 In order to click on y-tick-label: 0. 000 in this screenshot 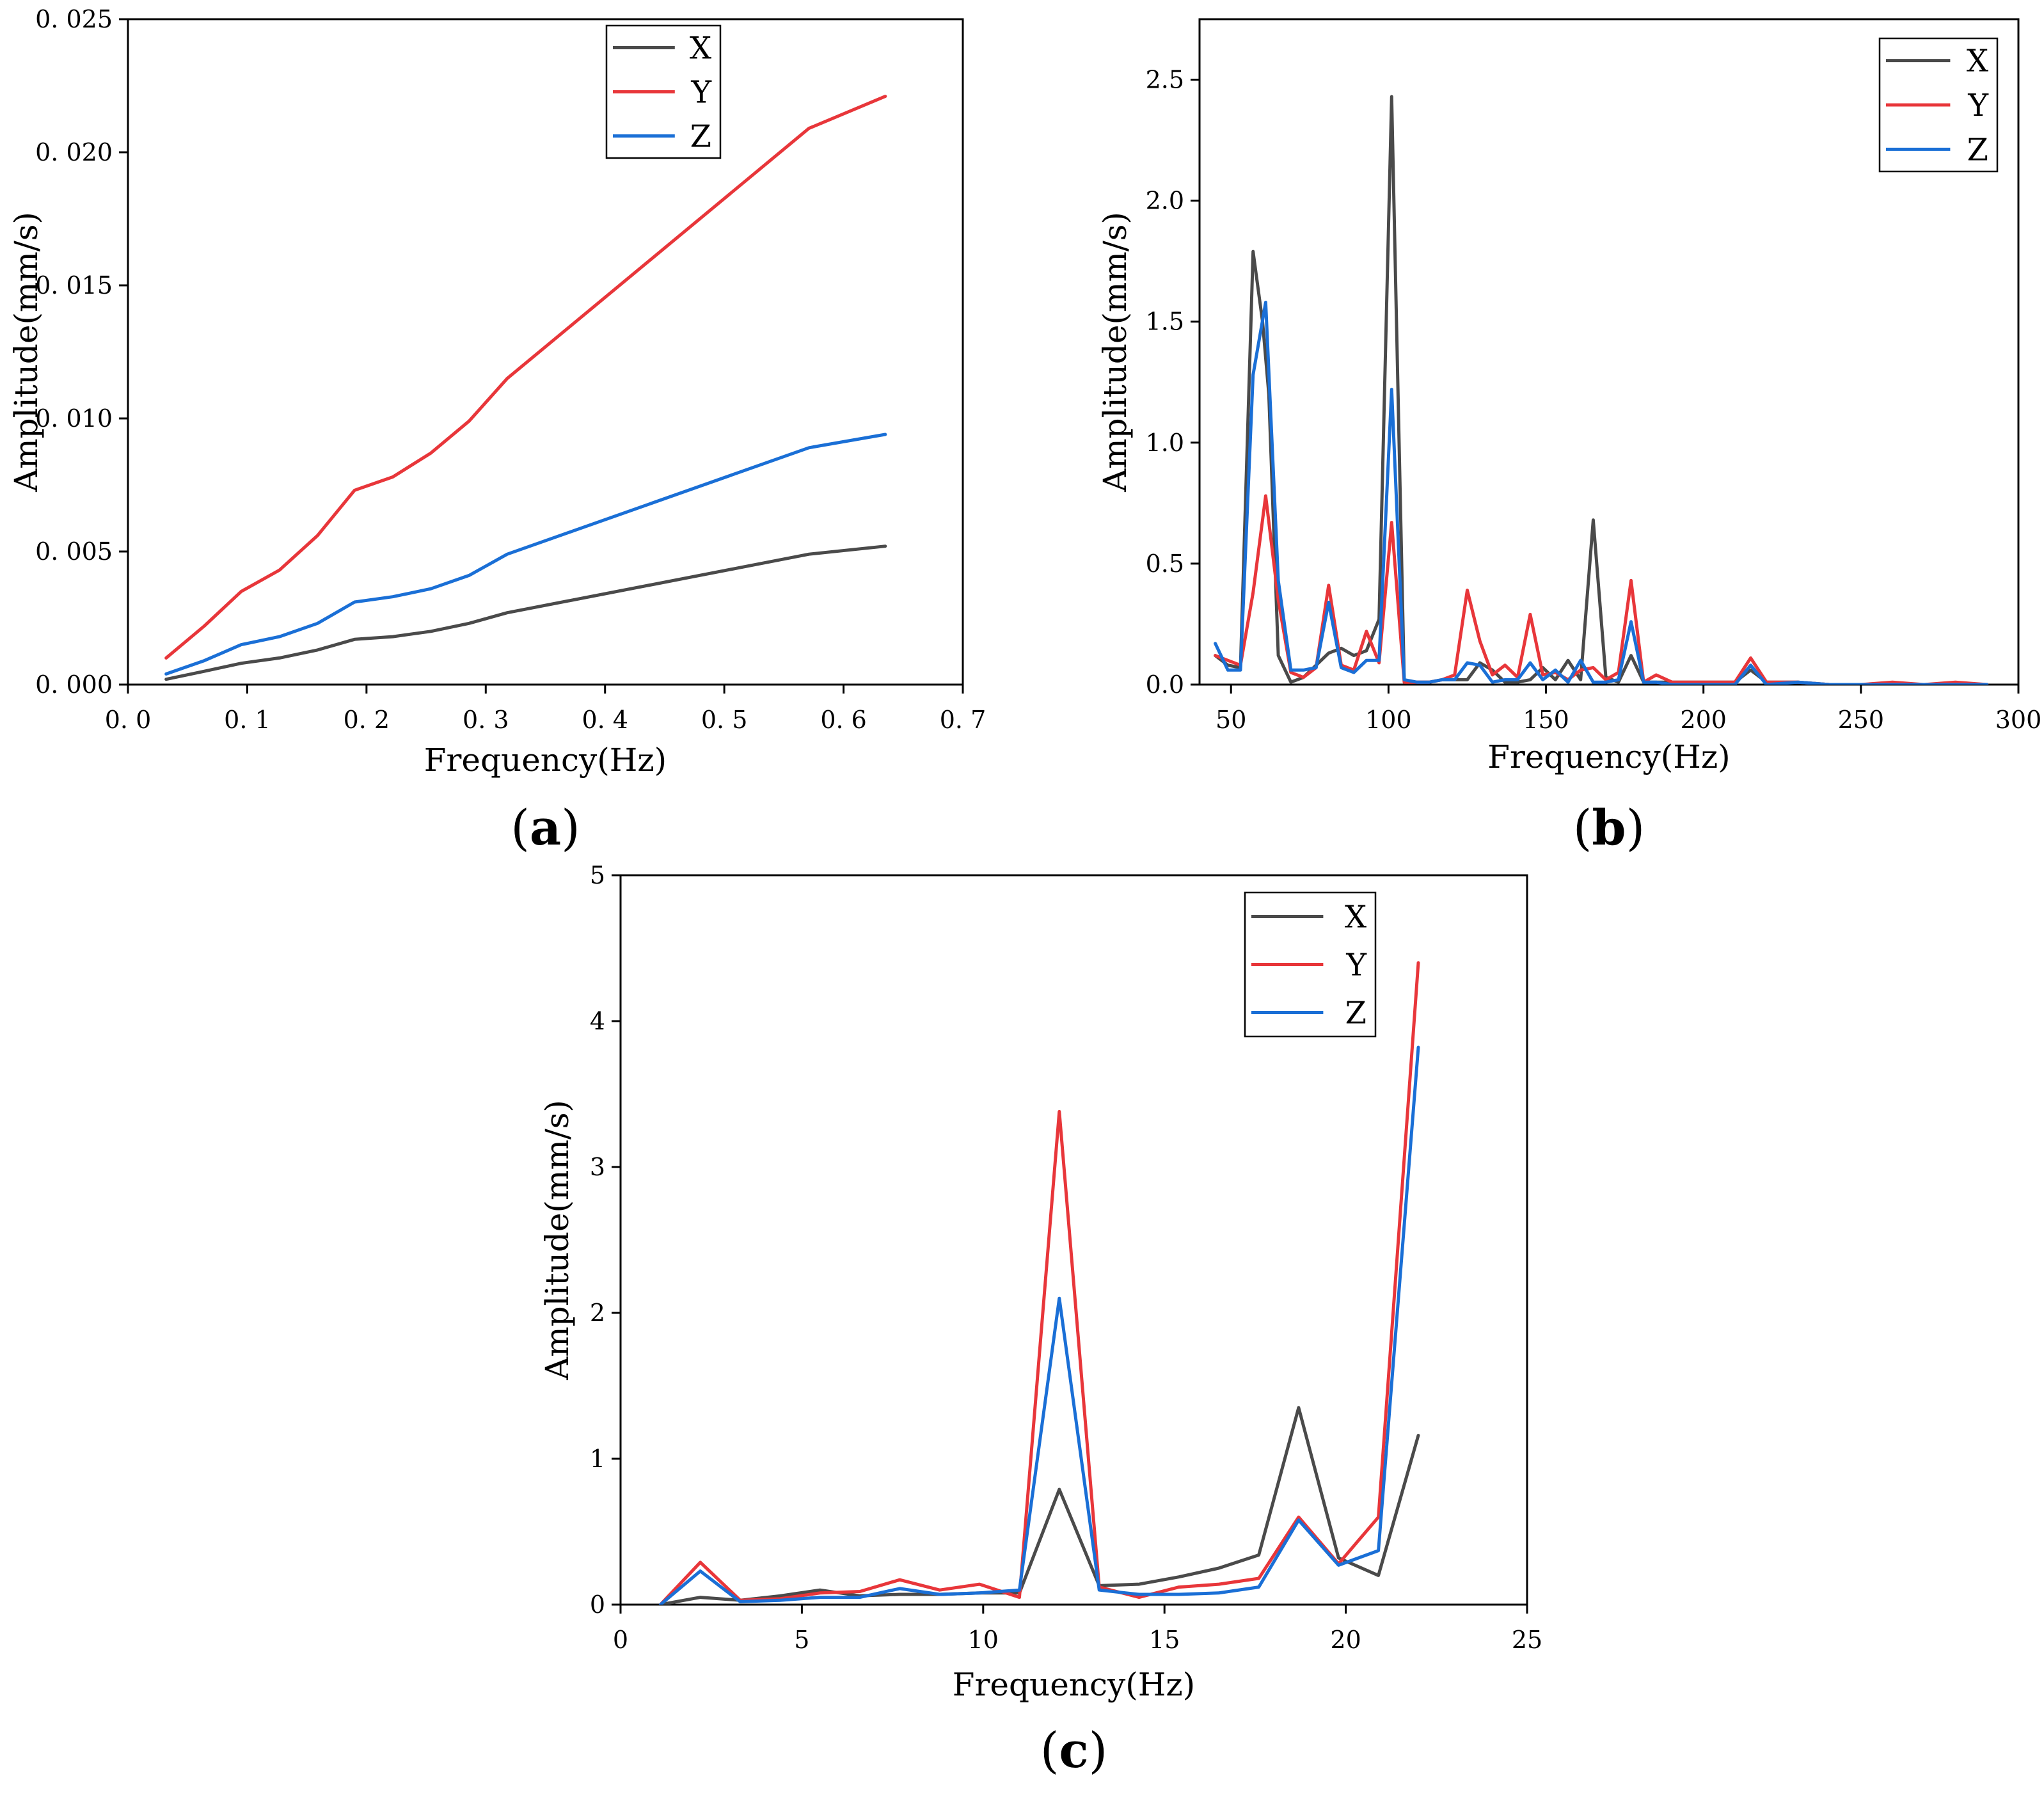, I will do `click(74, 685)`.